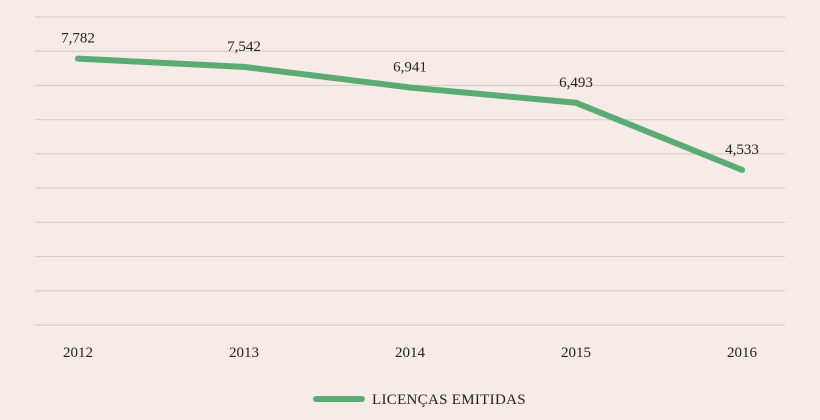 The image size is (820, 420). I want to click on x-tick-label: 2015, so click(576, 353).